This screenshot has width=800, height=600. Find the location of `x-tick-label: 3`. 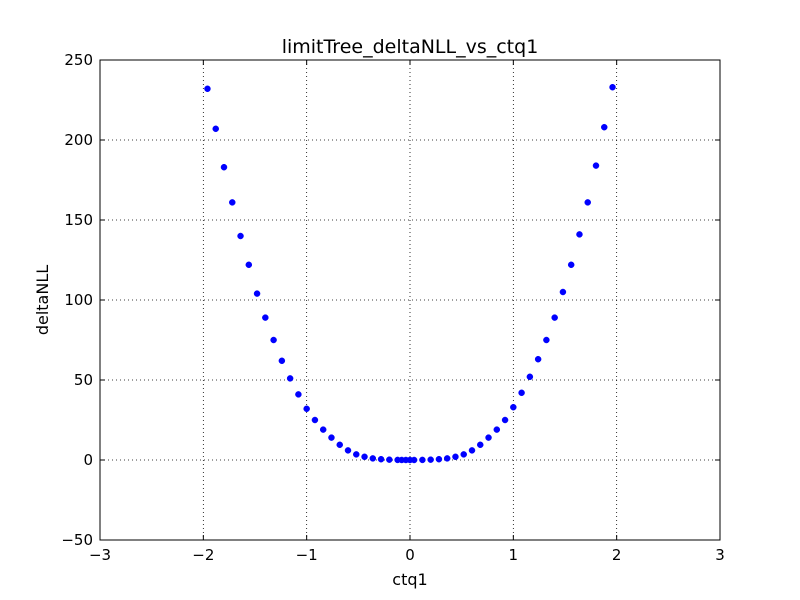

x-tick-label: 3 is located at coordinates (720, 555).